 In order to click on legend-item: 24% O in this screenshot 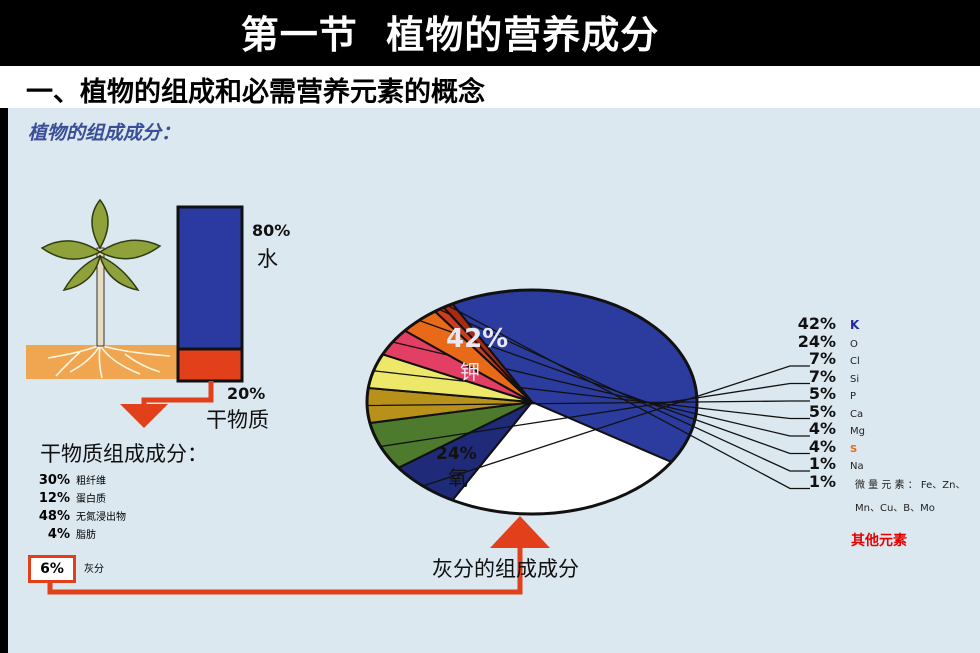, I will do `click(827, 341)`.